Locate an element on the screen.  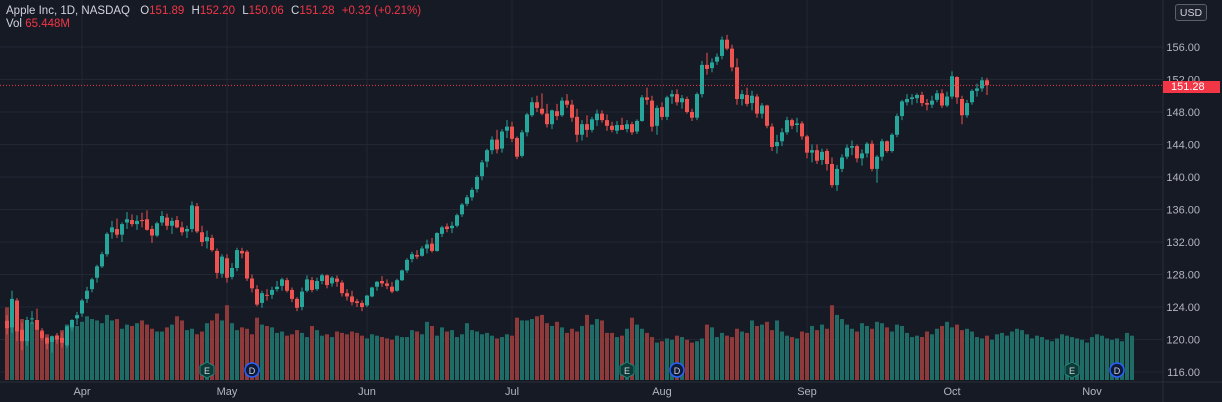
time-axis: Apr May Jun Jul Aug Sep Oct Nov is located at coordinates (587, 392).